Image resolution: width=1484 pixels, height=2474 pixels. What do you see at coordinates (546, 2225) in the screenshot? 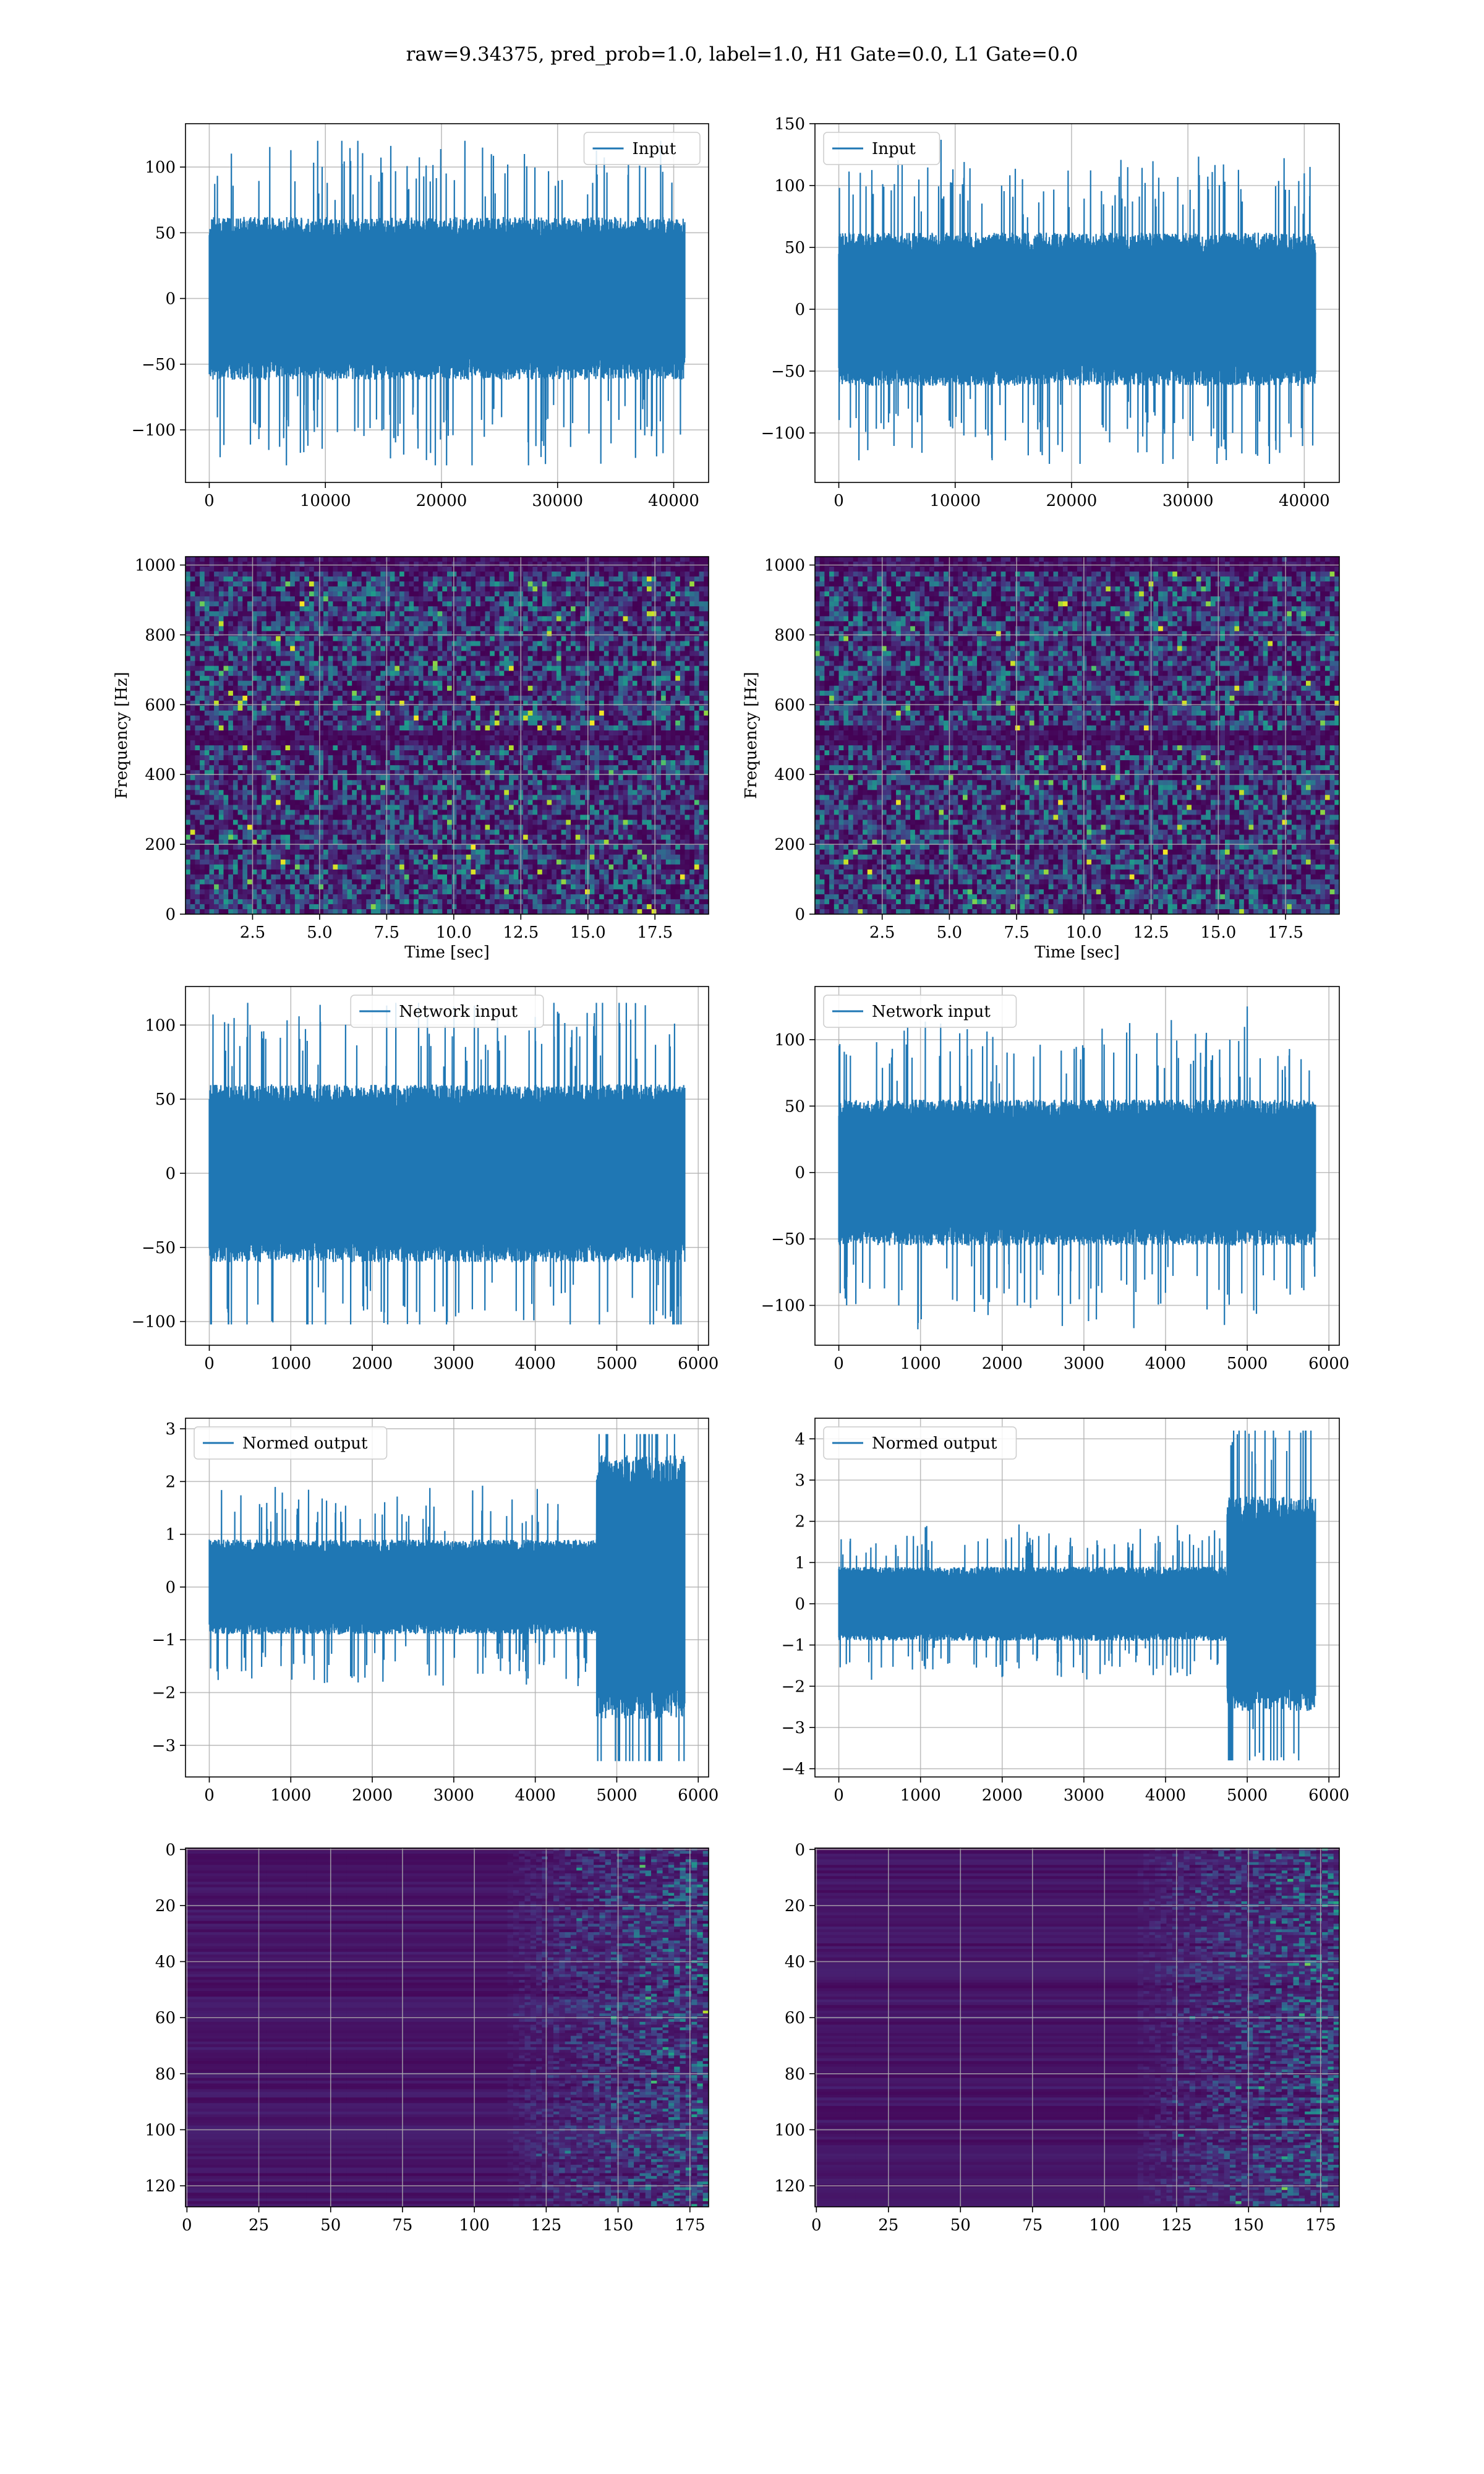
I see `x-tick-label: 125` at bounding box center [546, 2225].